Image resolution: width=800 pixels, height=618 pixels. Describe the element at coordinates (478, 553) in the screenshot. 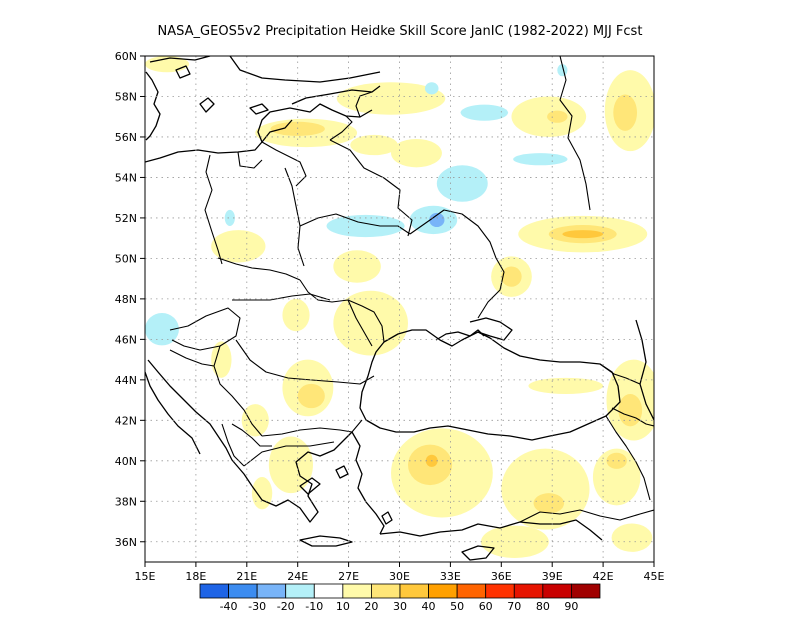

I see `cyprus-island` at that location.